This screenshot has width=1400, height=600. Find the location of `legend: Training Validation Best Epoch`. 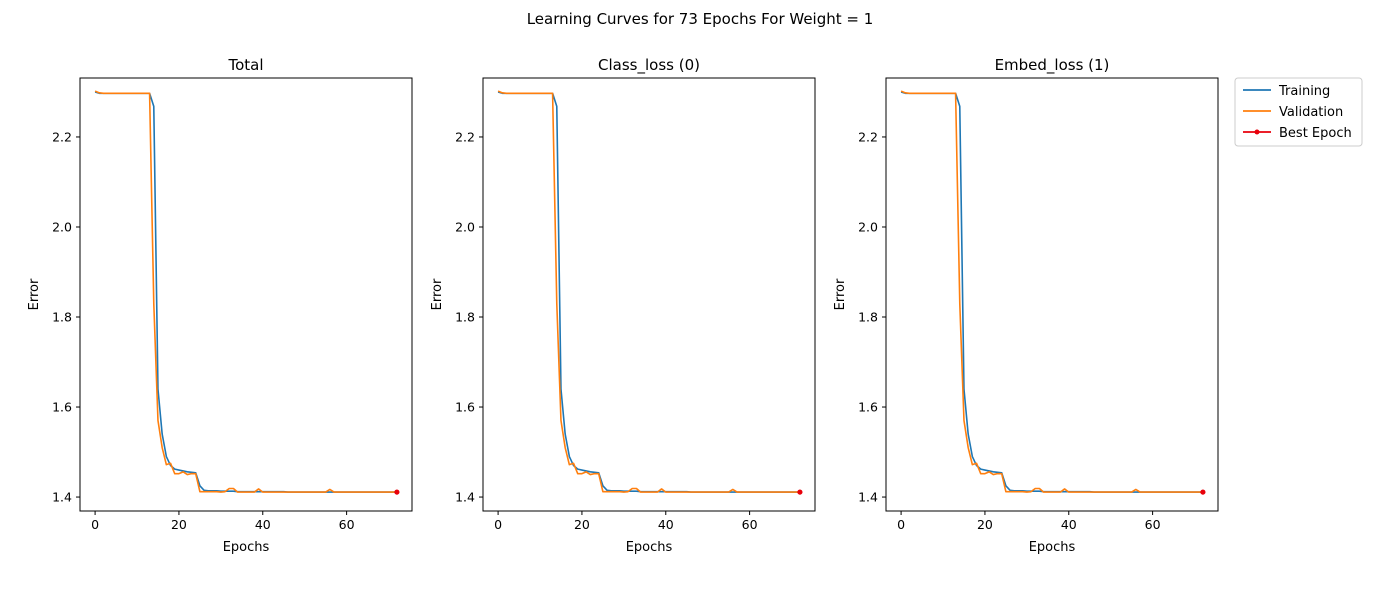

legend: Training Validation Best Epoch is located at coordinates (1298, 112).